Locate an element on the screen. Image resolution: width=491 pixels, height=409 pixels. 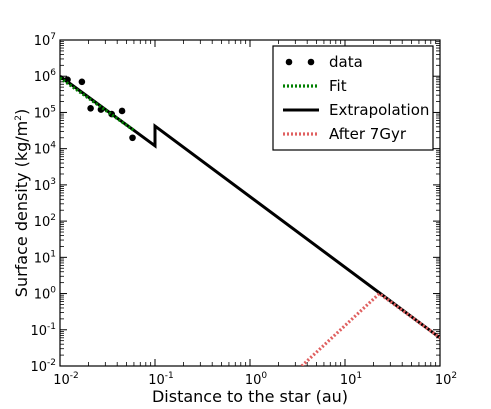
y-tick-label: 10⁶ is located at coordinates (45, 76).